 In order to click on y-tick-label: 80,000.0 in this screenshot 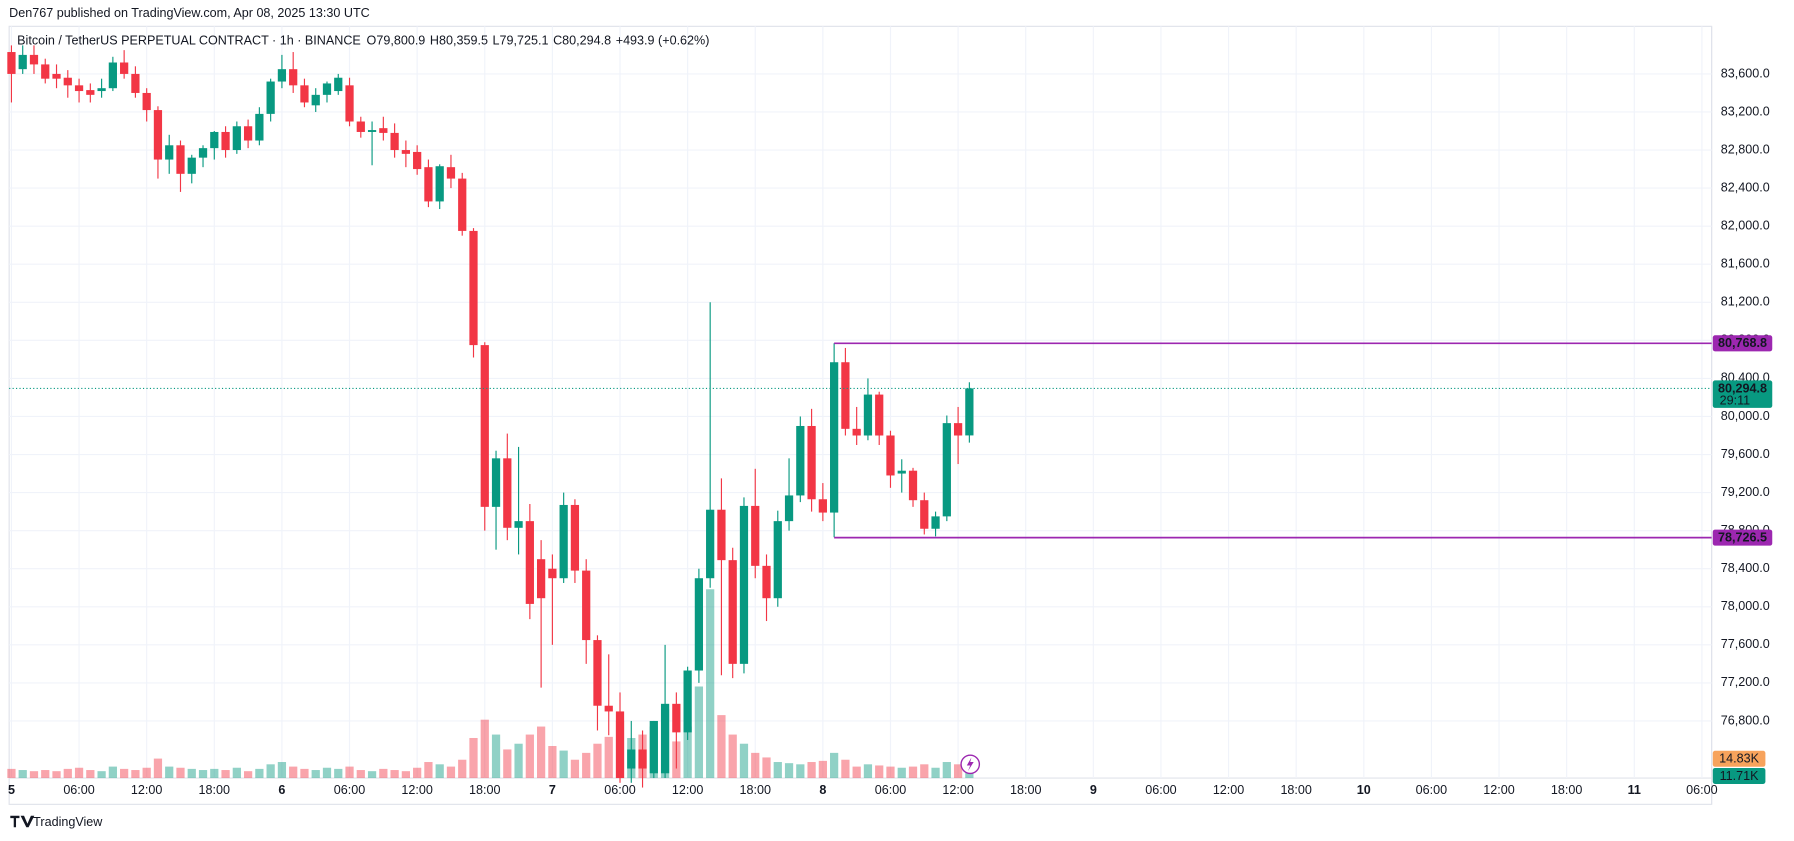, I will do `click(1745, 416)`.